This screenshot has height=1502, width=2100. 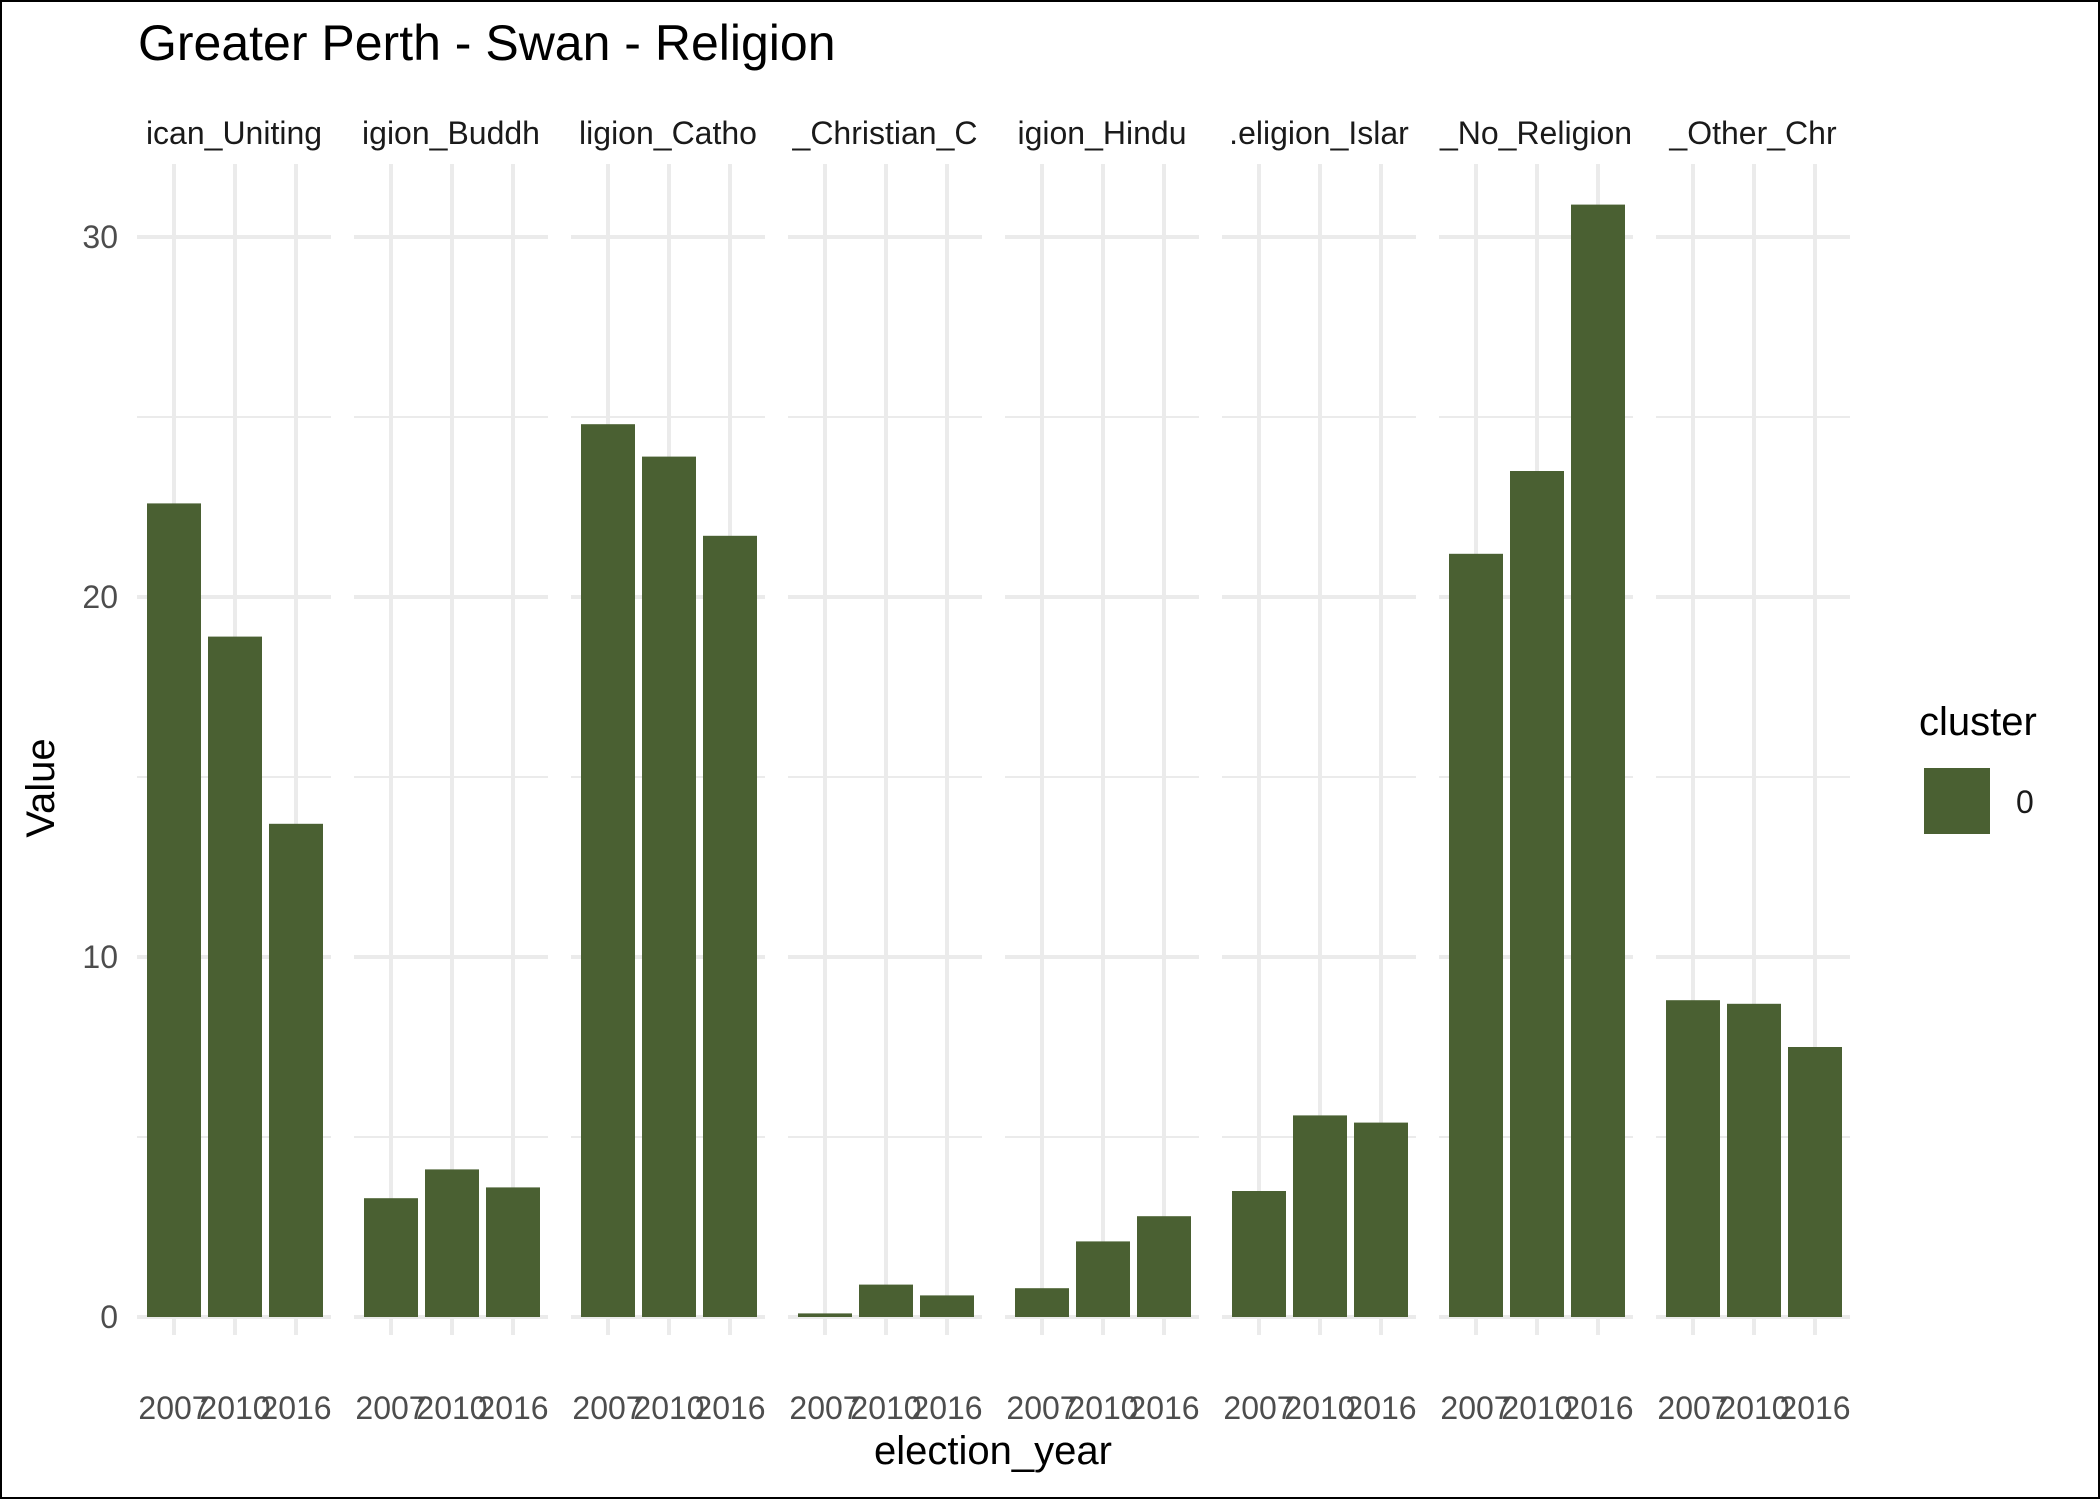 I want to click on y-axis-ticks: 0 10 20 30, so click(x=100, y=777).